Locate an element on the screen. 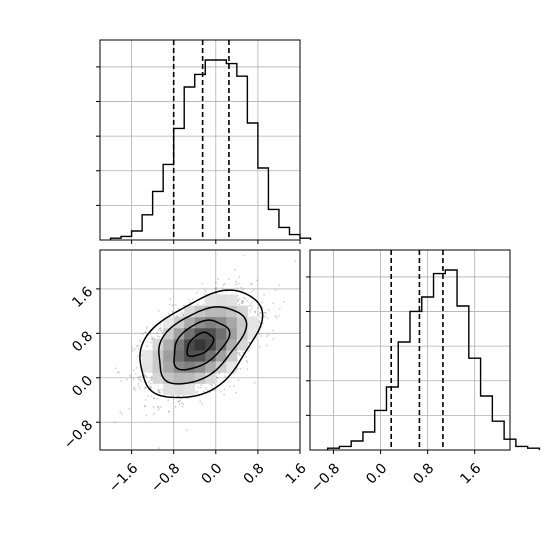  hist2-x-tick-label: −0.8 is located at coordinates (325, 477).